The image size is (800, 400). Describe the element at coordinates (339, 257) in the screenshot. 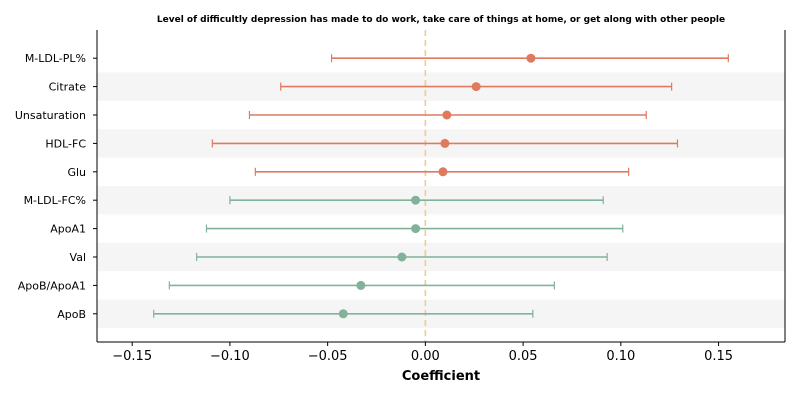

I see `forest-row: Val` at that location.